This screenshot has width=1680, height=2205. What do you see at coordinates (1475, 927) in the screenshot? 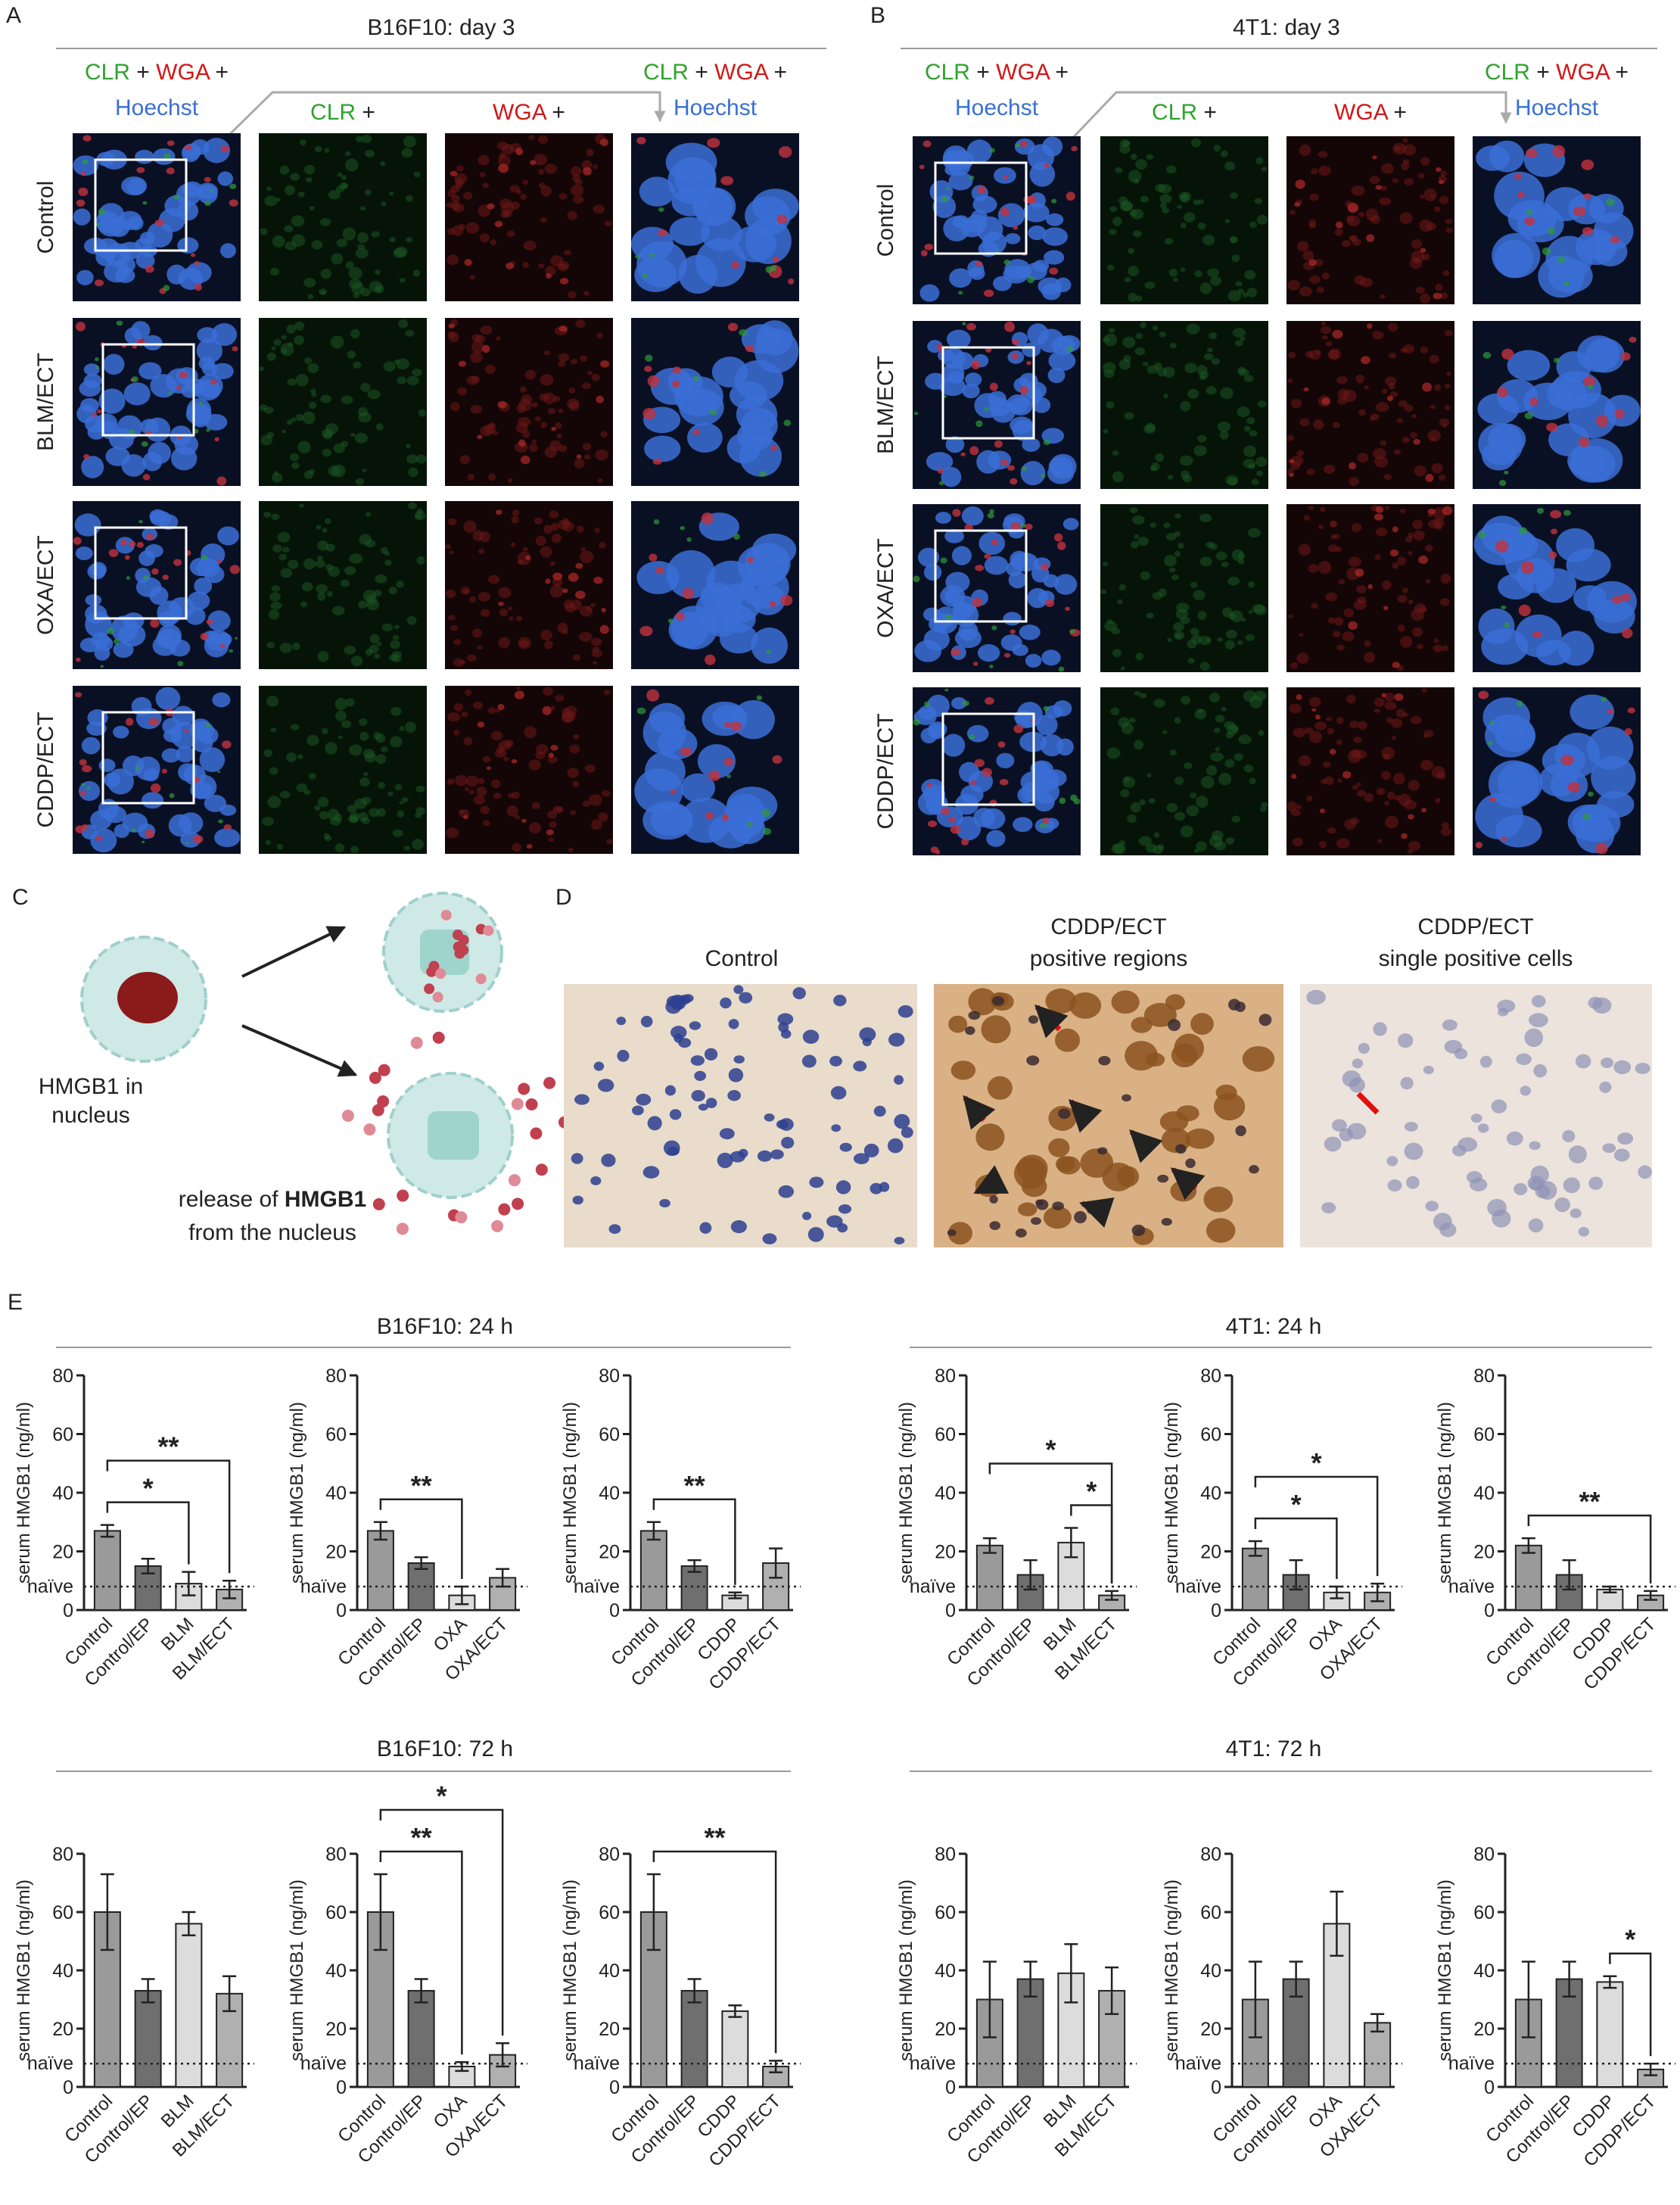
I see `image-title: CDDP/ECT` at bounding box center [1475, 927].